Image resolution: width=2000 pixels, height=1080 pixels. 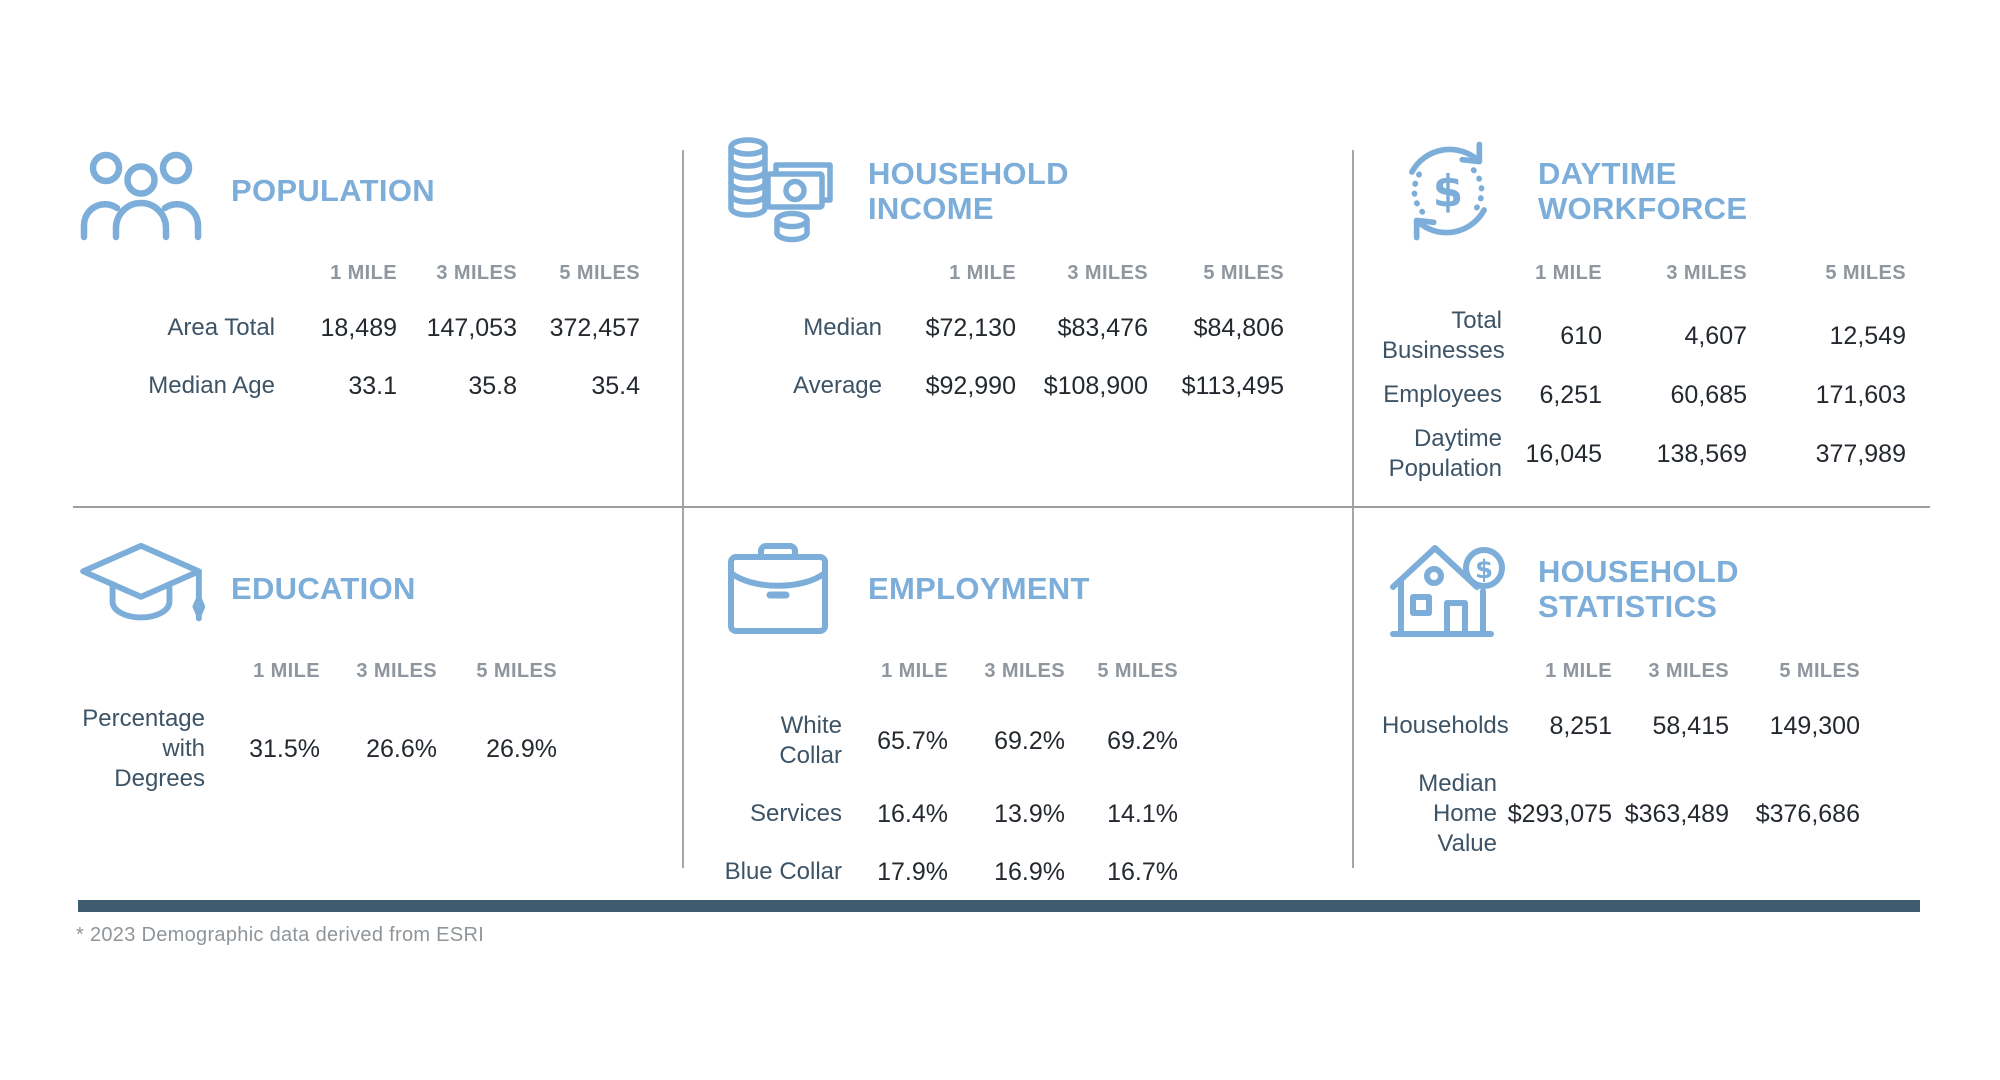 What do you see at coordinates (1142, 813) in the screenshot?
I see `cell-value: 14.1%` at bounding box center [1142, 813].